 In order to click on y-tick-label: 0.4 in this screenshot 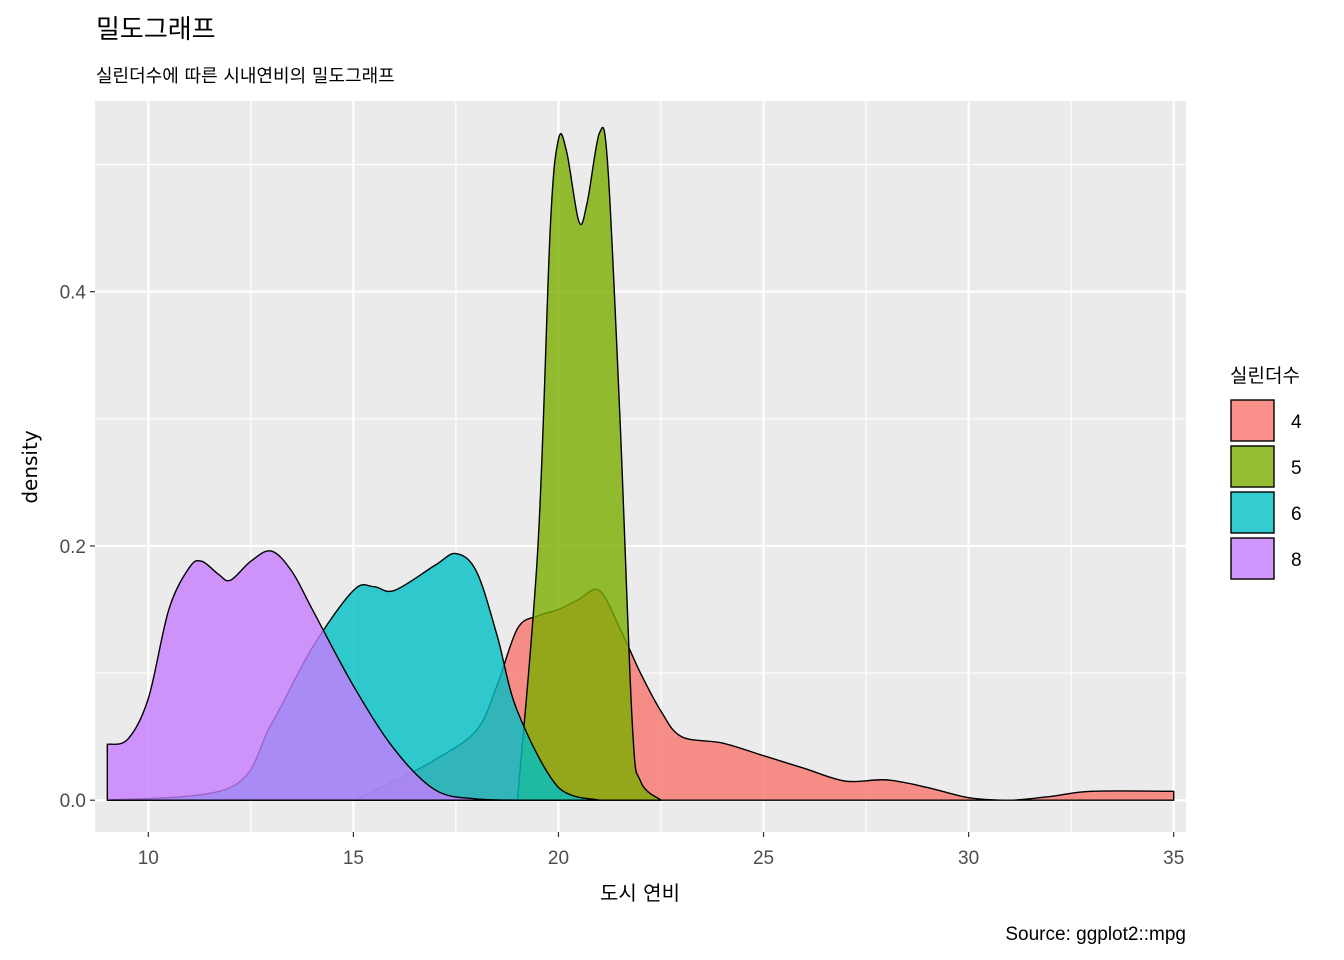, I will do `click(73, 293)`.